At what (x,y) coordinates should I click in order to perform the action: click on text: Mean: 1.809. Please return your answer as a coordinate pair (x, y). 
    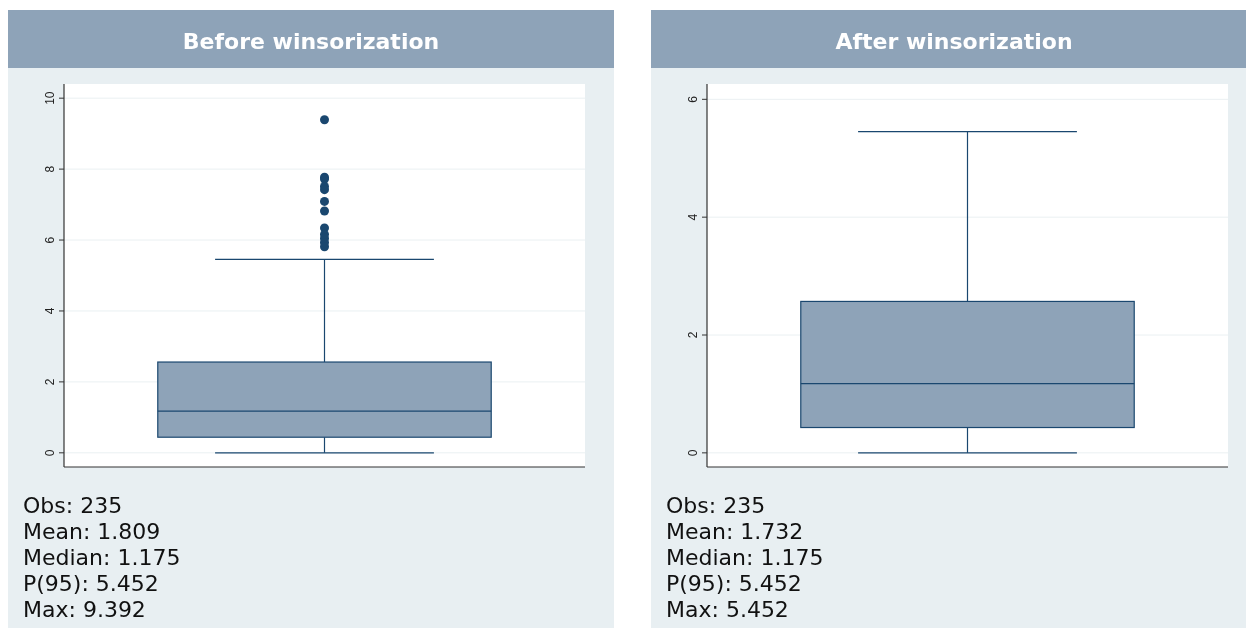
    Looking at the image, I should click on (92, 531).